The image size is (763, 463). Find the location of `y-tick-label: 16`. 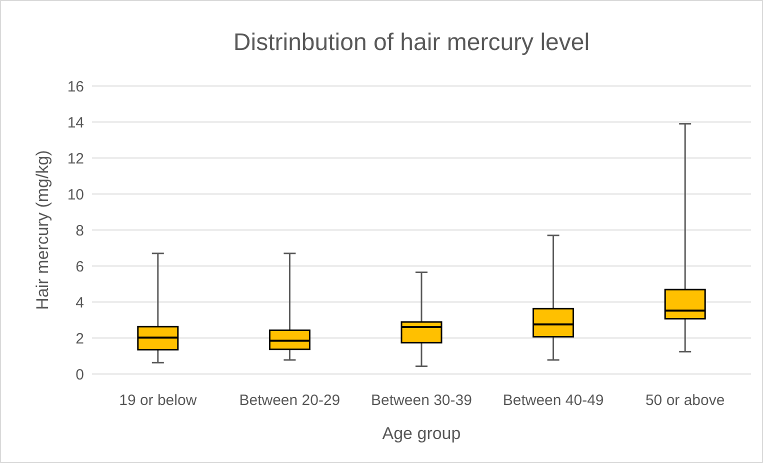

y-tick-label: 16 is located at coordinates (75, 87).